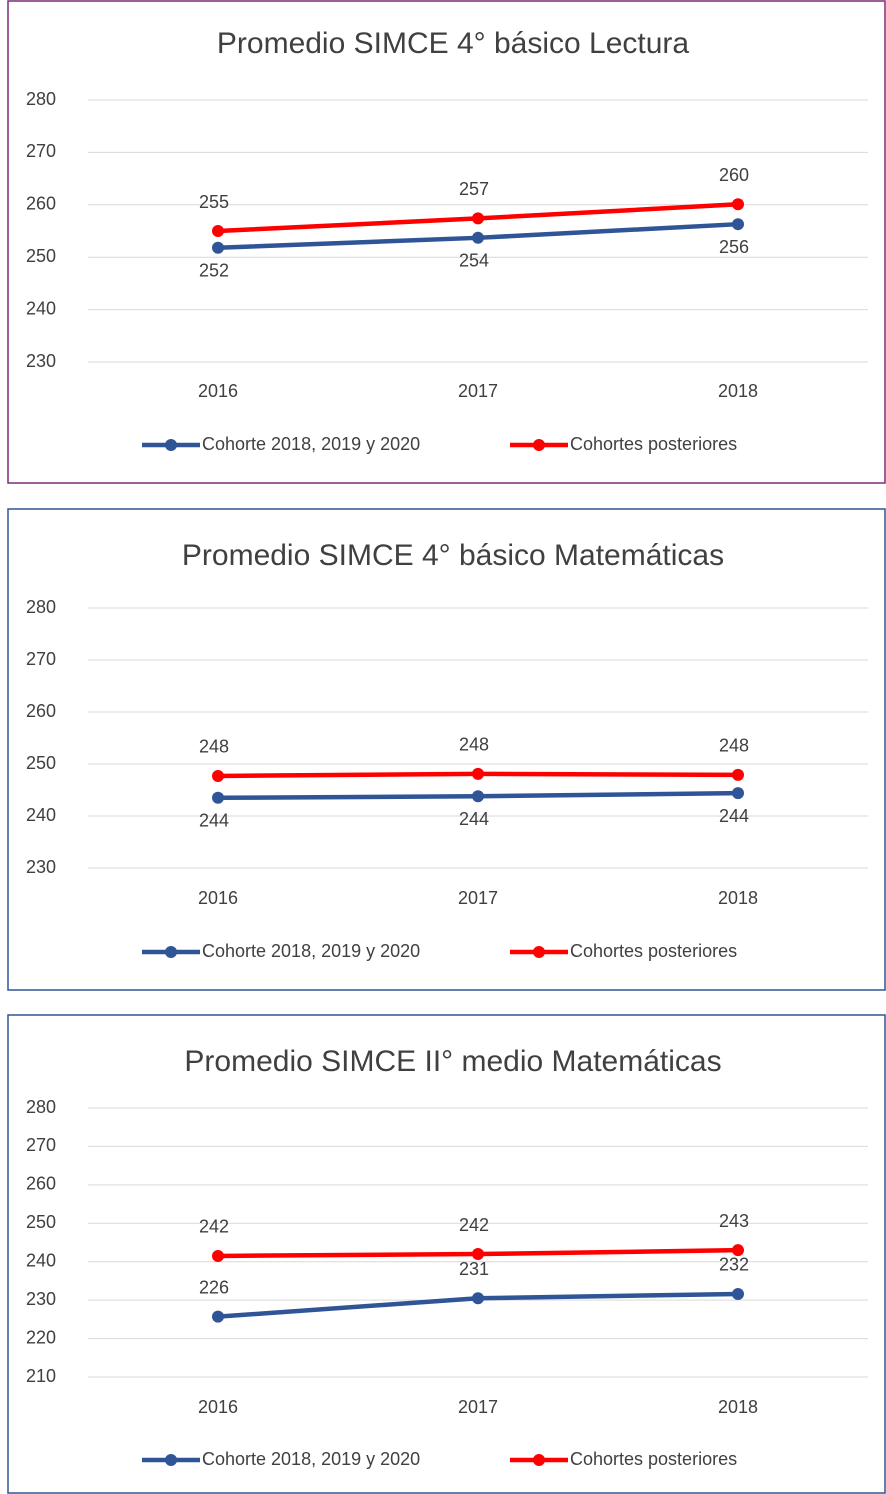  I want to click on chart-title: Promedio SIMCE 4° básico Lectura, so click(453, 43).